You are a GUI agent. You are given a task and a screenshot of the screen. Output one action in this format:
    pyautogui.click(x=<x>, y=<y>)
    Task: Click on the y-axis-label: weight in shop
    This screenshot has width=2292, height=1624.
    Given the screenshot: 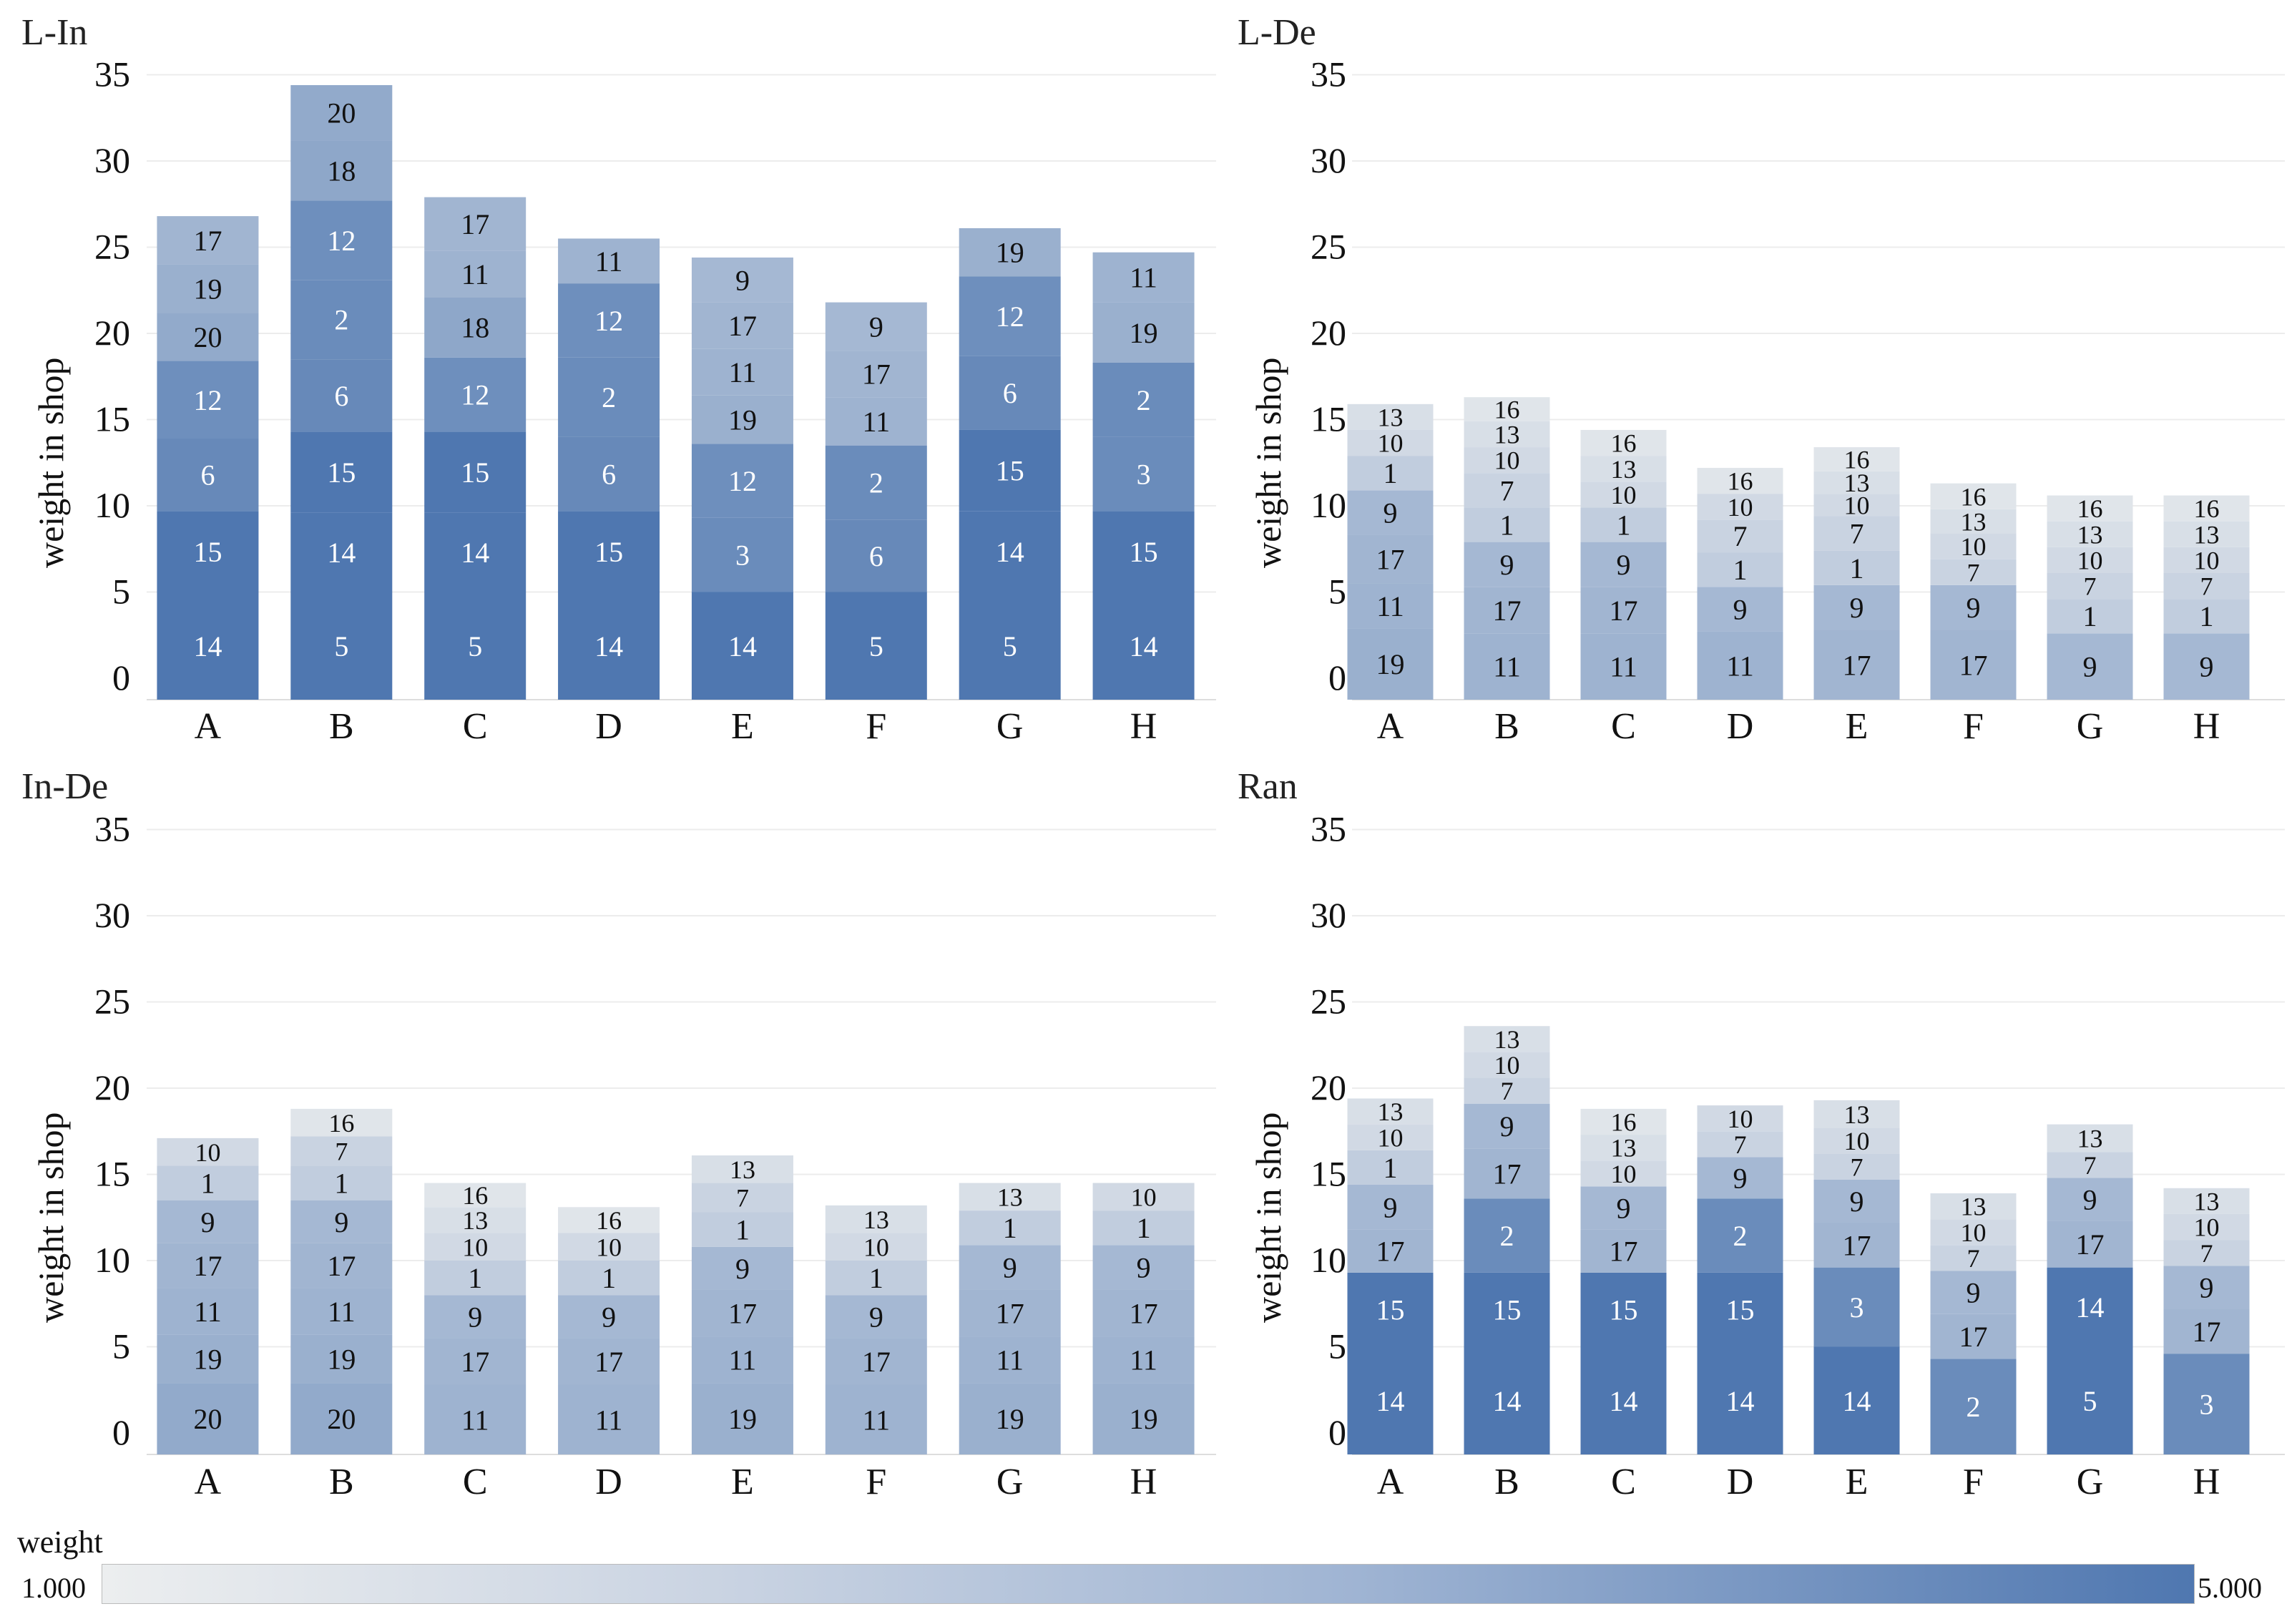 What is the action you would take?
    pyautogui.click(x=1268, y=1217)
    